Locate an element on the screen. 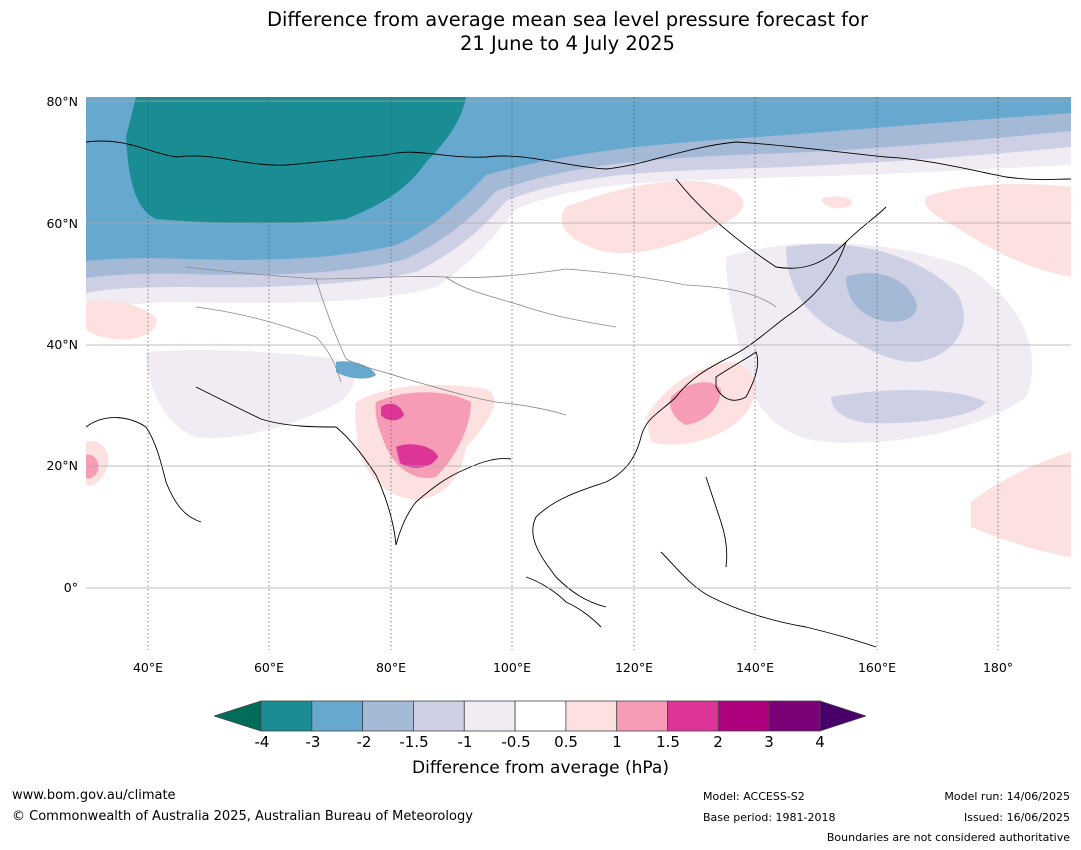 This screenshot has height=850, width=1081. lat-label-equator: 0° is located at coordinates (70, 587).